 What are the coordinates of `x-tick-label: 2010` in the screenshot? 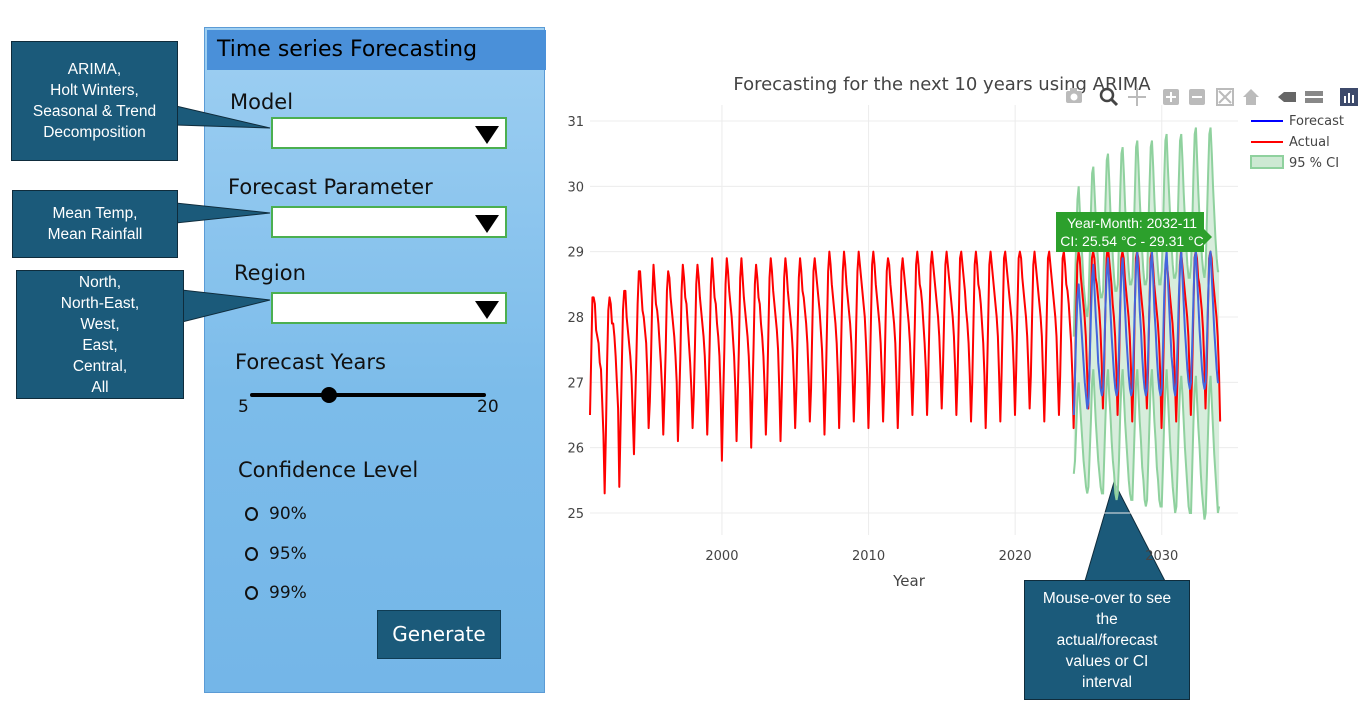 It's located at (868, 556).